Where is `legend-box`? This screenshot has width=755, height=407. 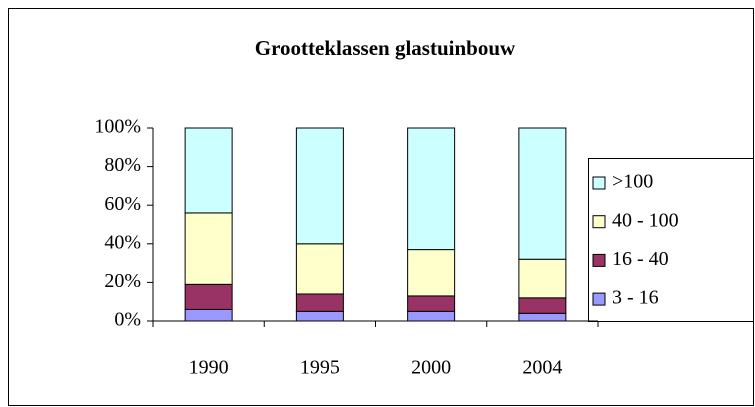
legend-box is located at coordinates (671, 240).